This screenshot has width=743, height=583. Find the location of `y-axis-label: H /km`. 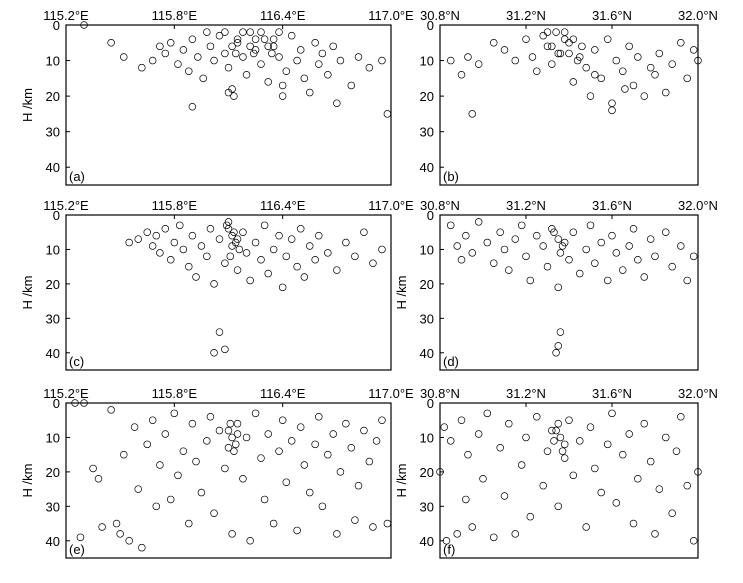

y-axis-label: H /km is located at coordinates (27, 105).